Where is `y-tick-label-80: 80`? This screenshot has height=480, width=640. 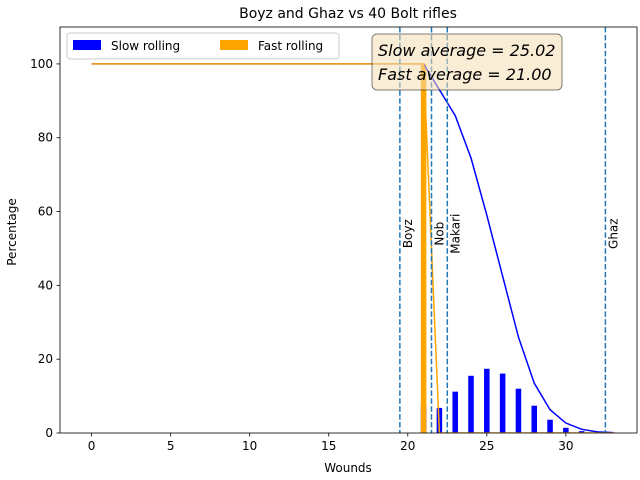 y-tick-label-80: 80 is located at coordinates (45, 138).